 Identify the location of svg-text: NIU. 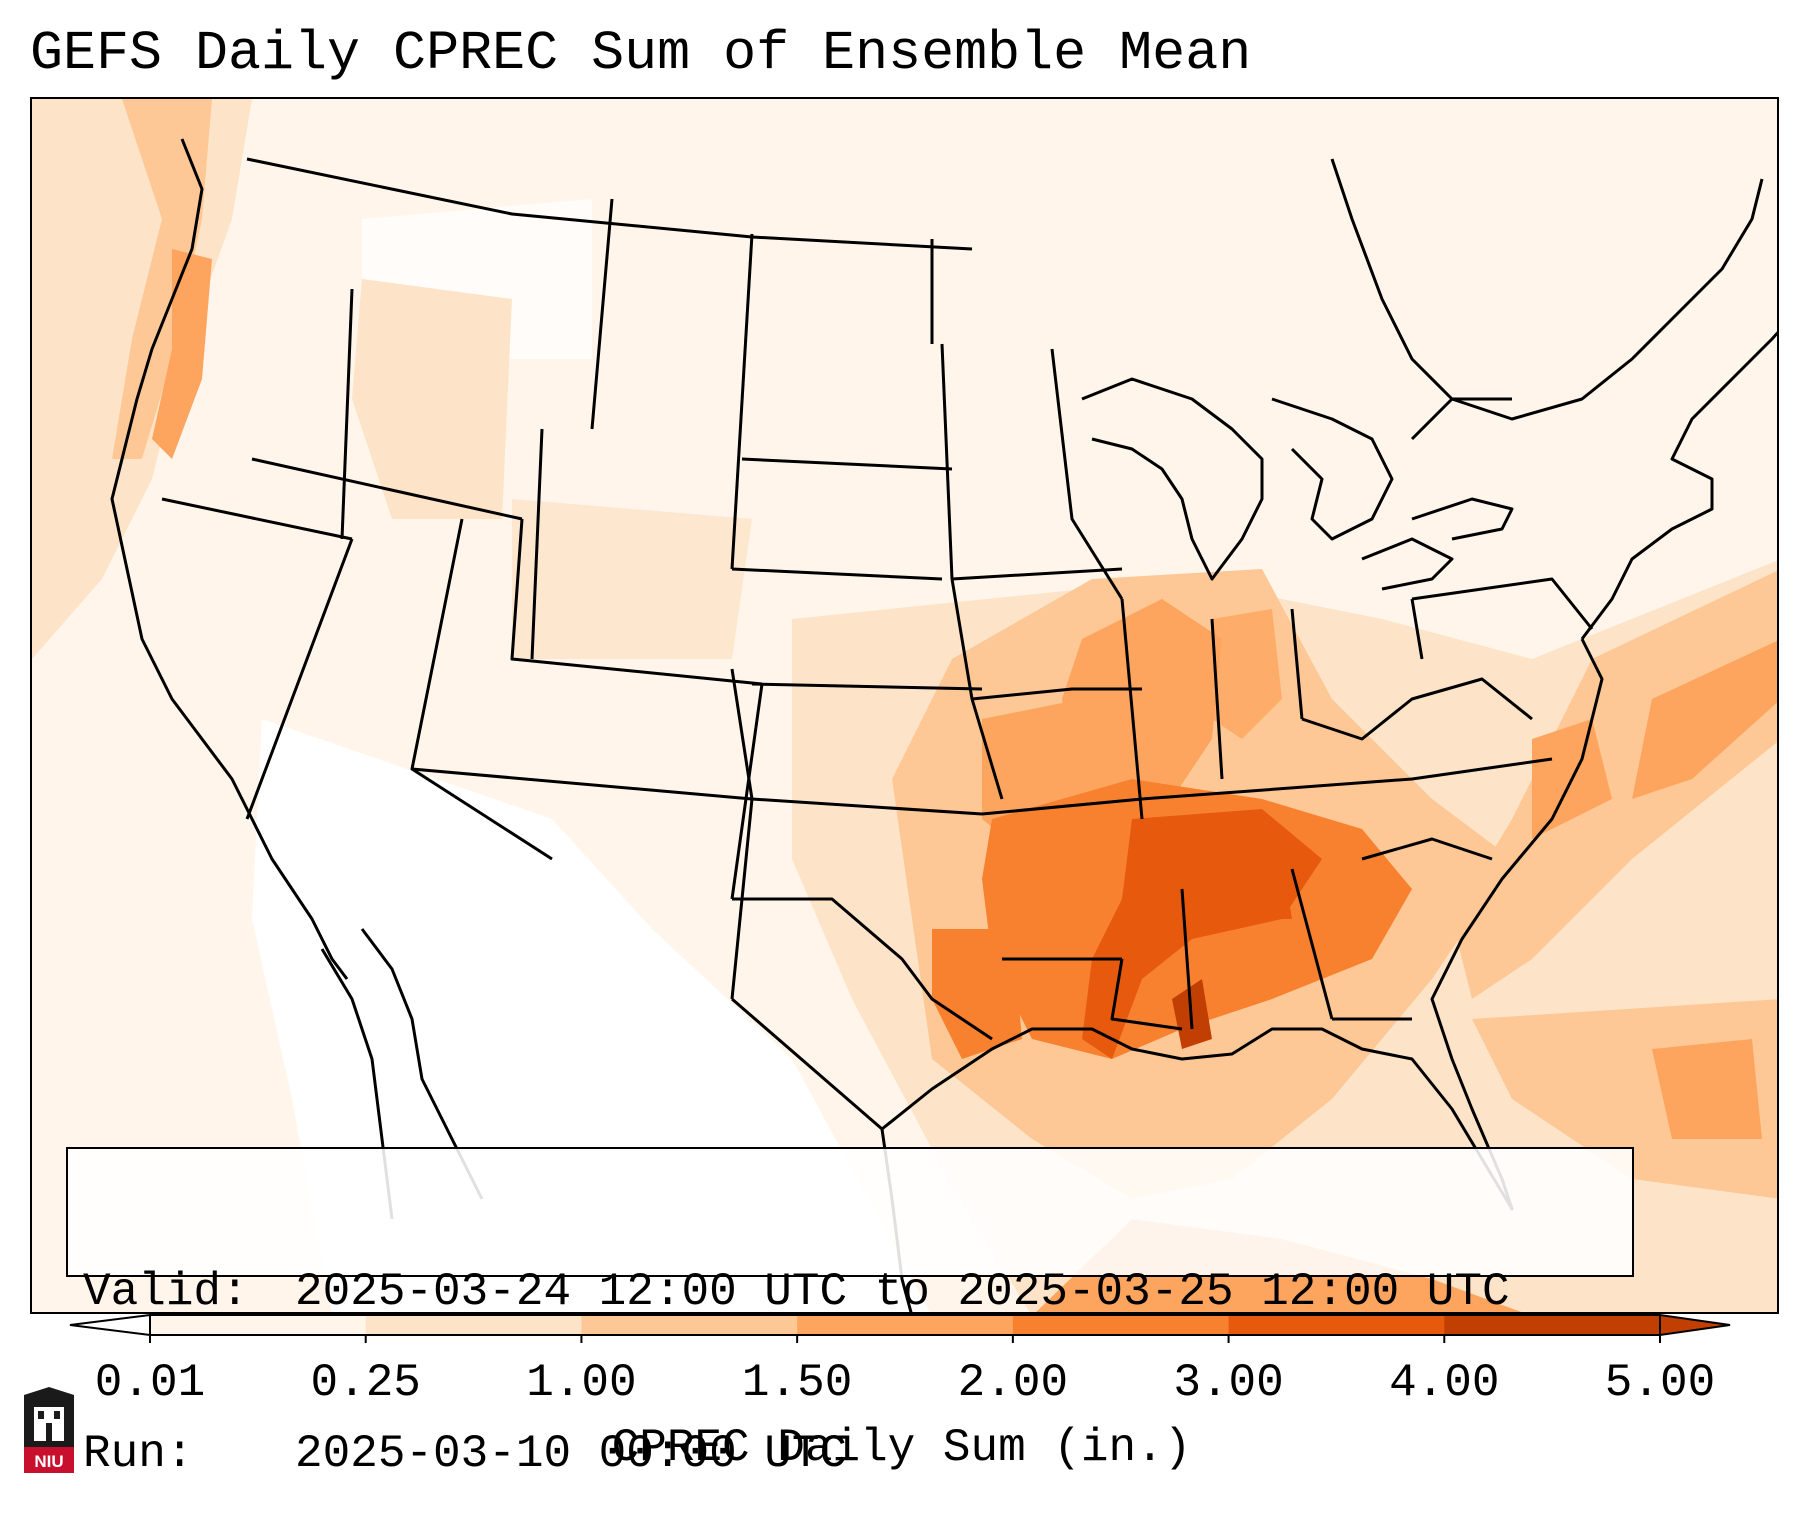
(48, 1461).